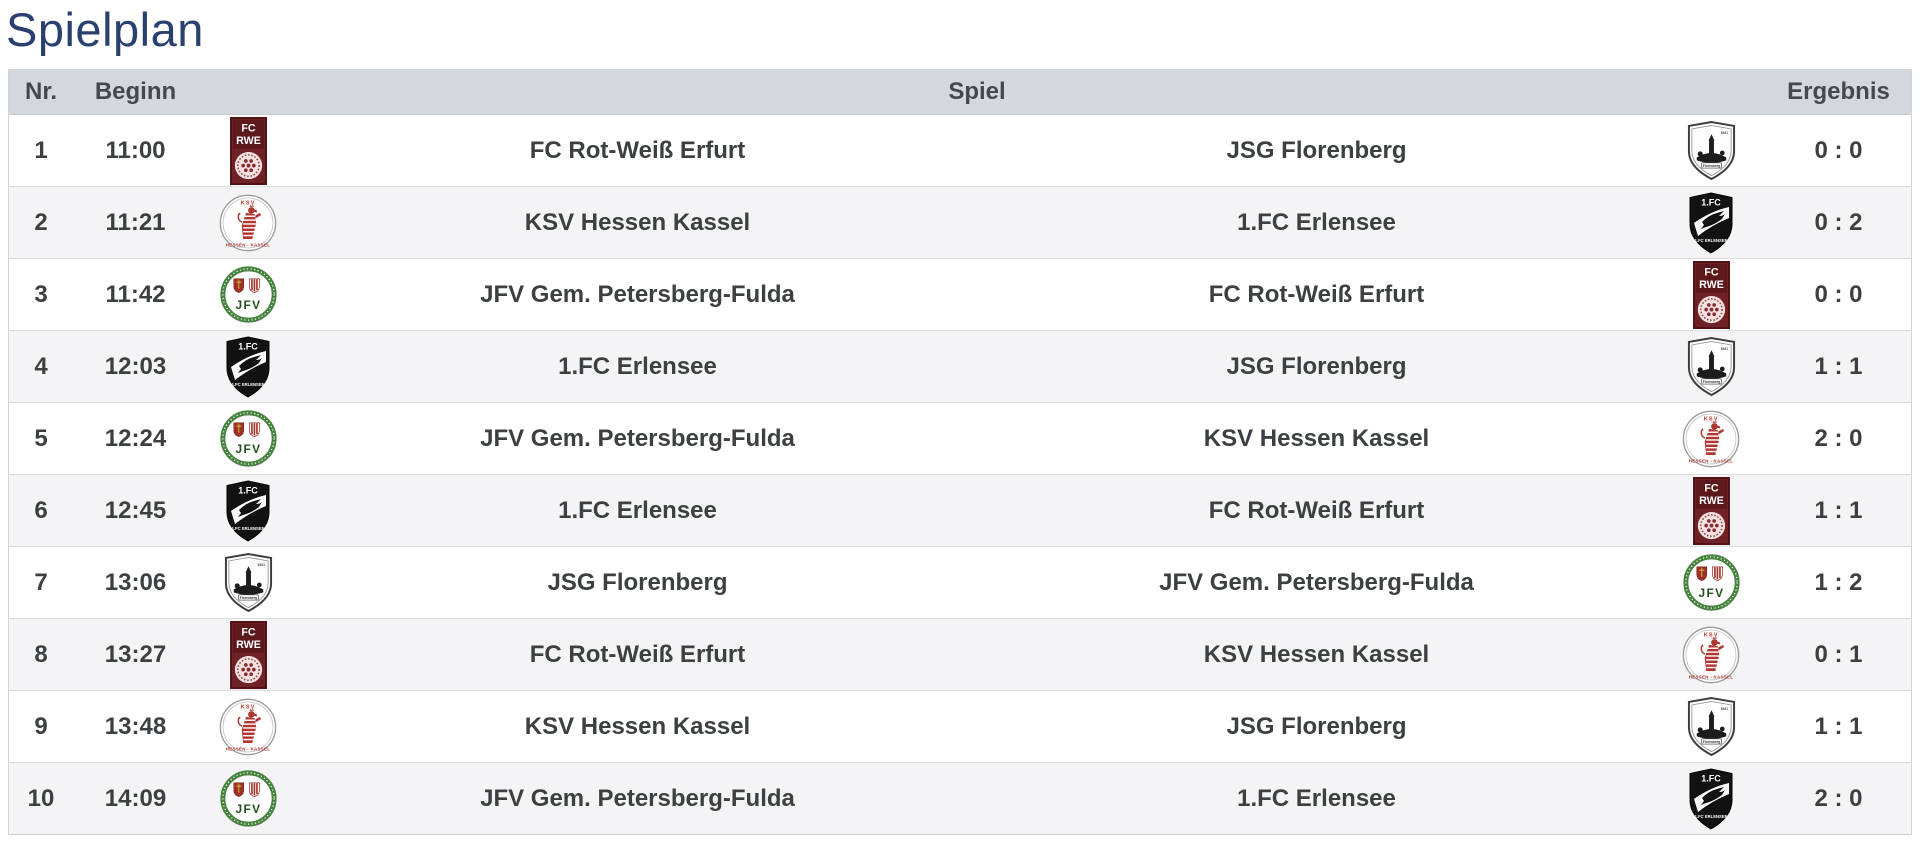 The width and height of the screenshot is (1920, 855). I want to click on match-number: 8, so click(41, 654).